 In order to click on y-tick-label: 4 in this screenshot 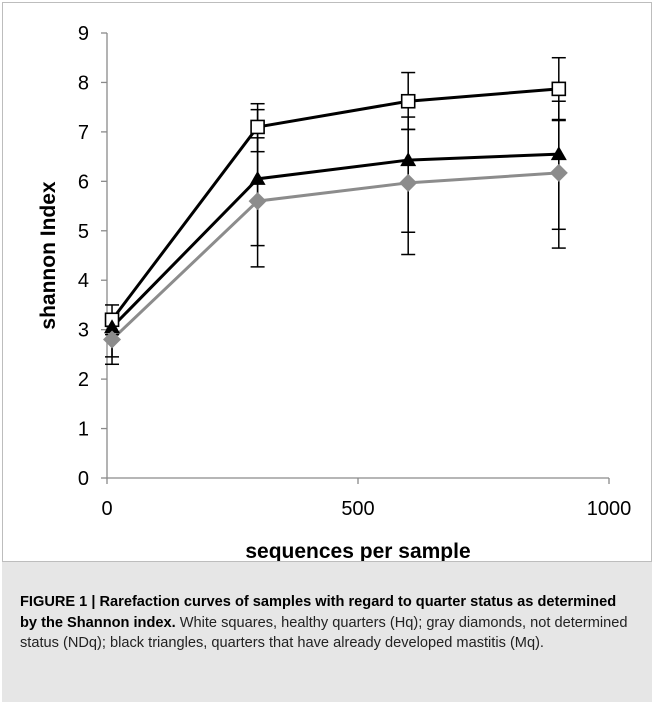, I will do `click(83, 281)`.